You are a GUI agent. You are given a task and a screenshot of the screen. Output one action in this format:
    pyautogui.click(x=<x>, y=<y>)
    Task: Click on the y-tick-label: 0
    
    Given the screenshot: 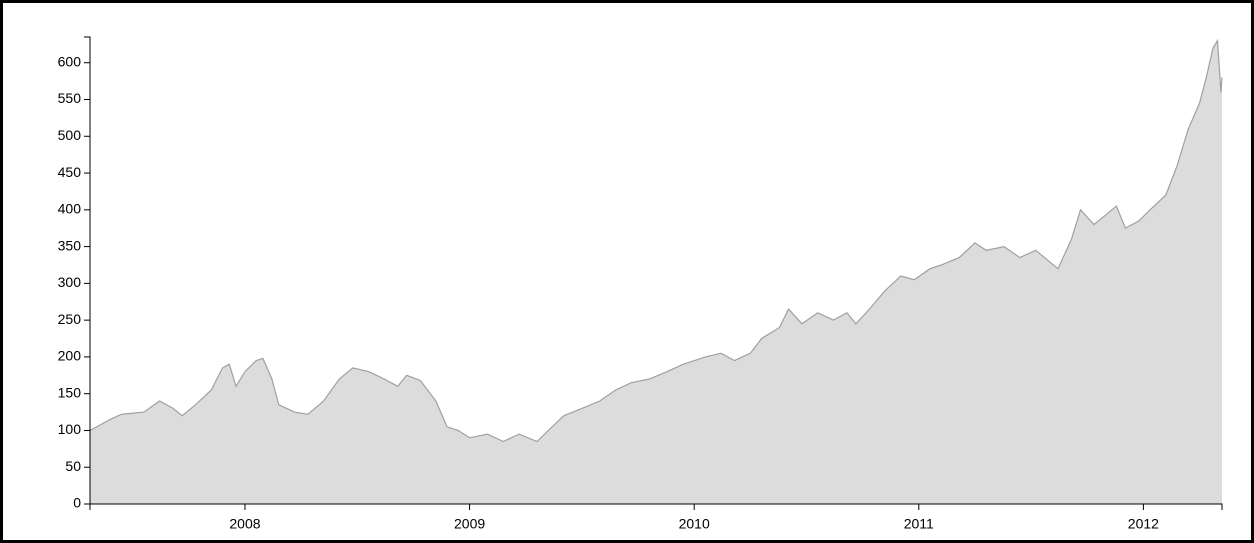 What is the action you would take?
    pyautogui.click(x=77, y=503)
    